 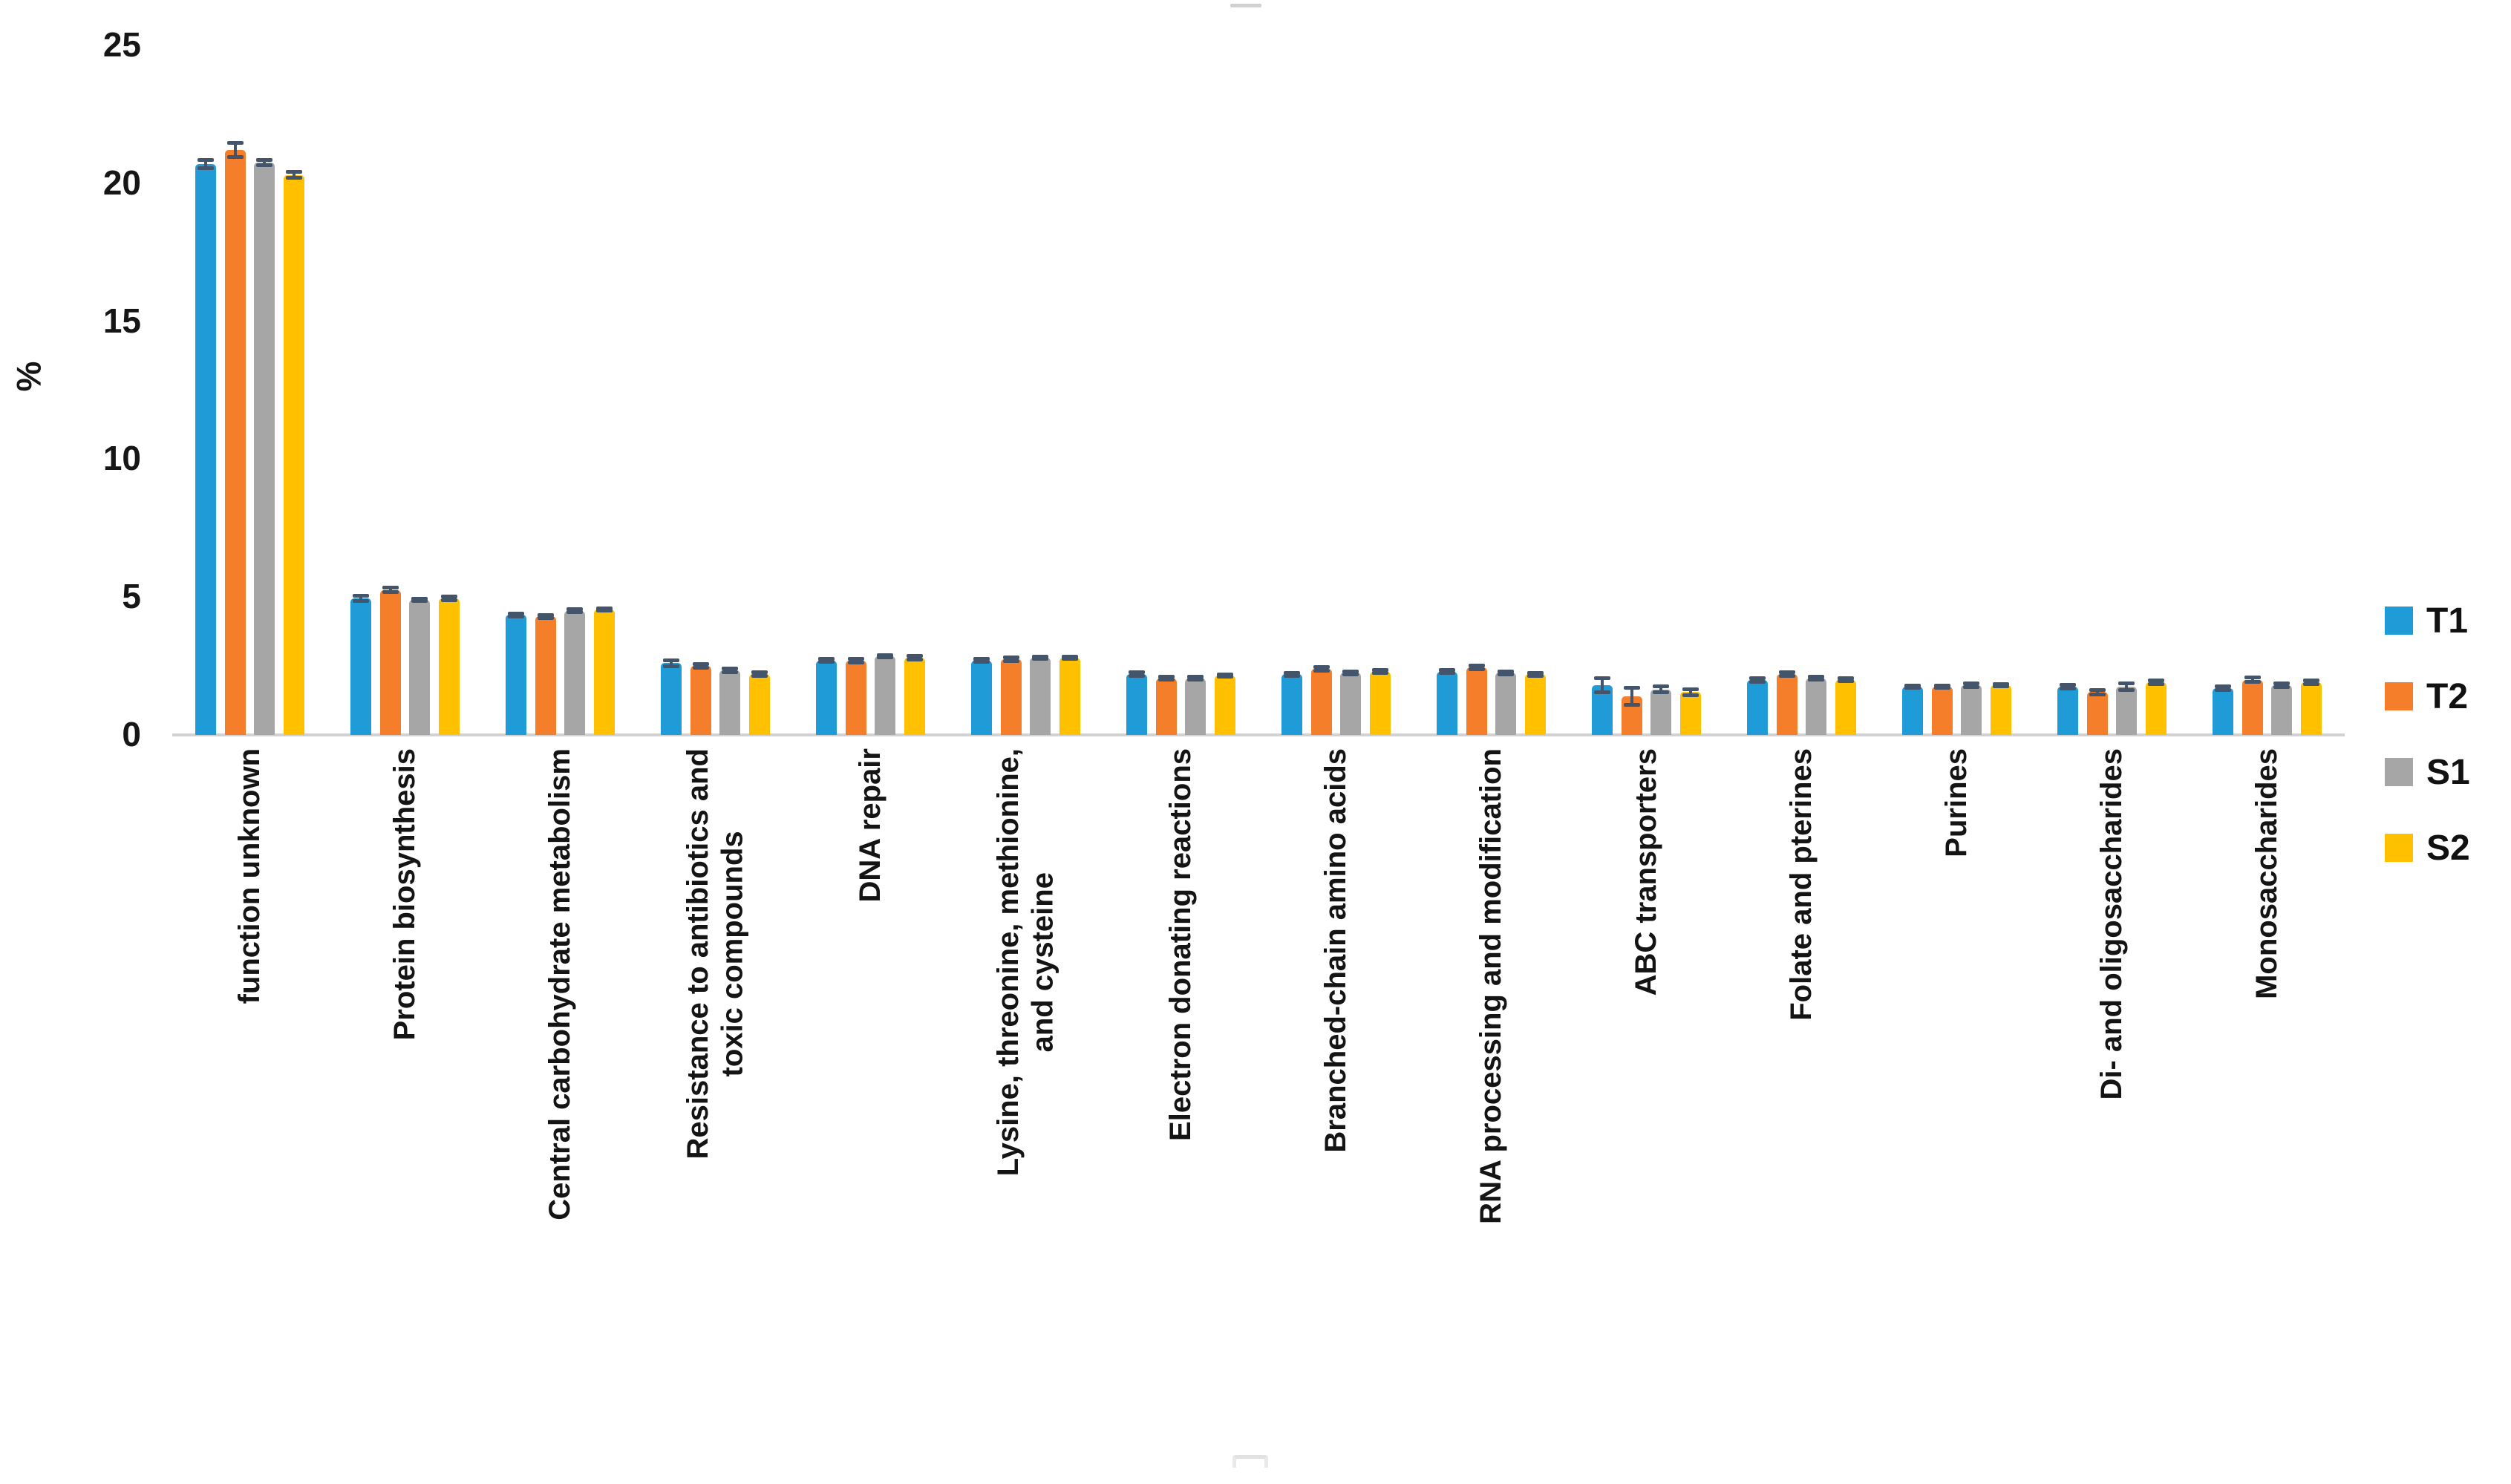 I want to click on x-axis-label: Di- and oligosaccharides, so click(x=2112, y=924).